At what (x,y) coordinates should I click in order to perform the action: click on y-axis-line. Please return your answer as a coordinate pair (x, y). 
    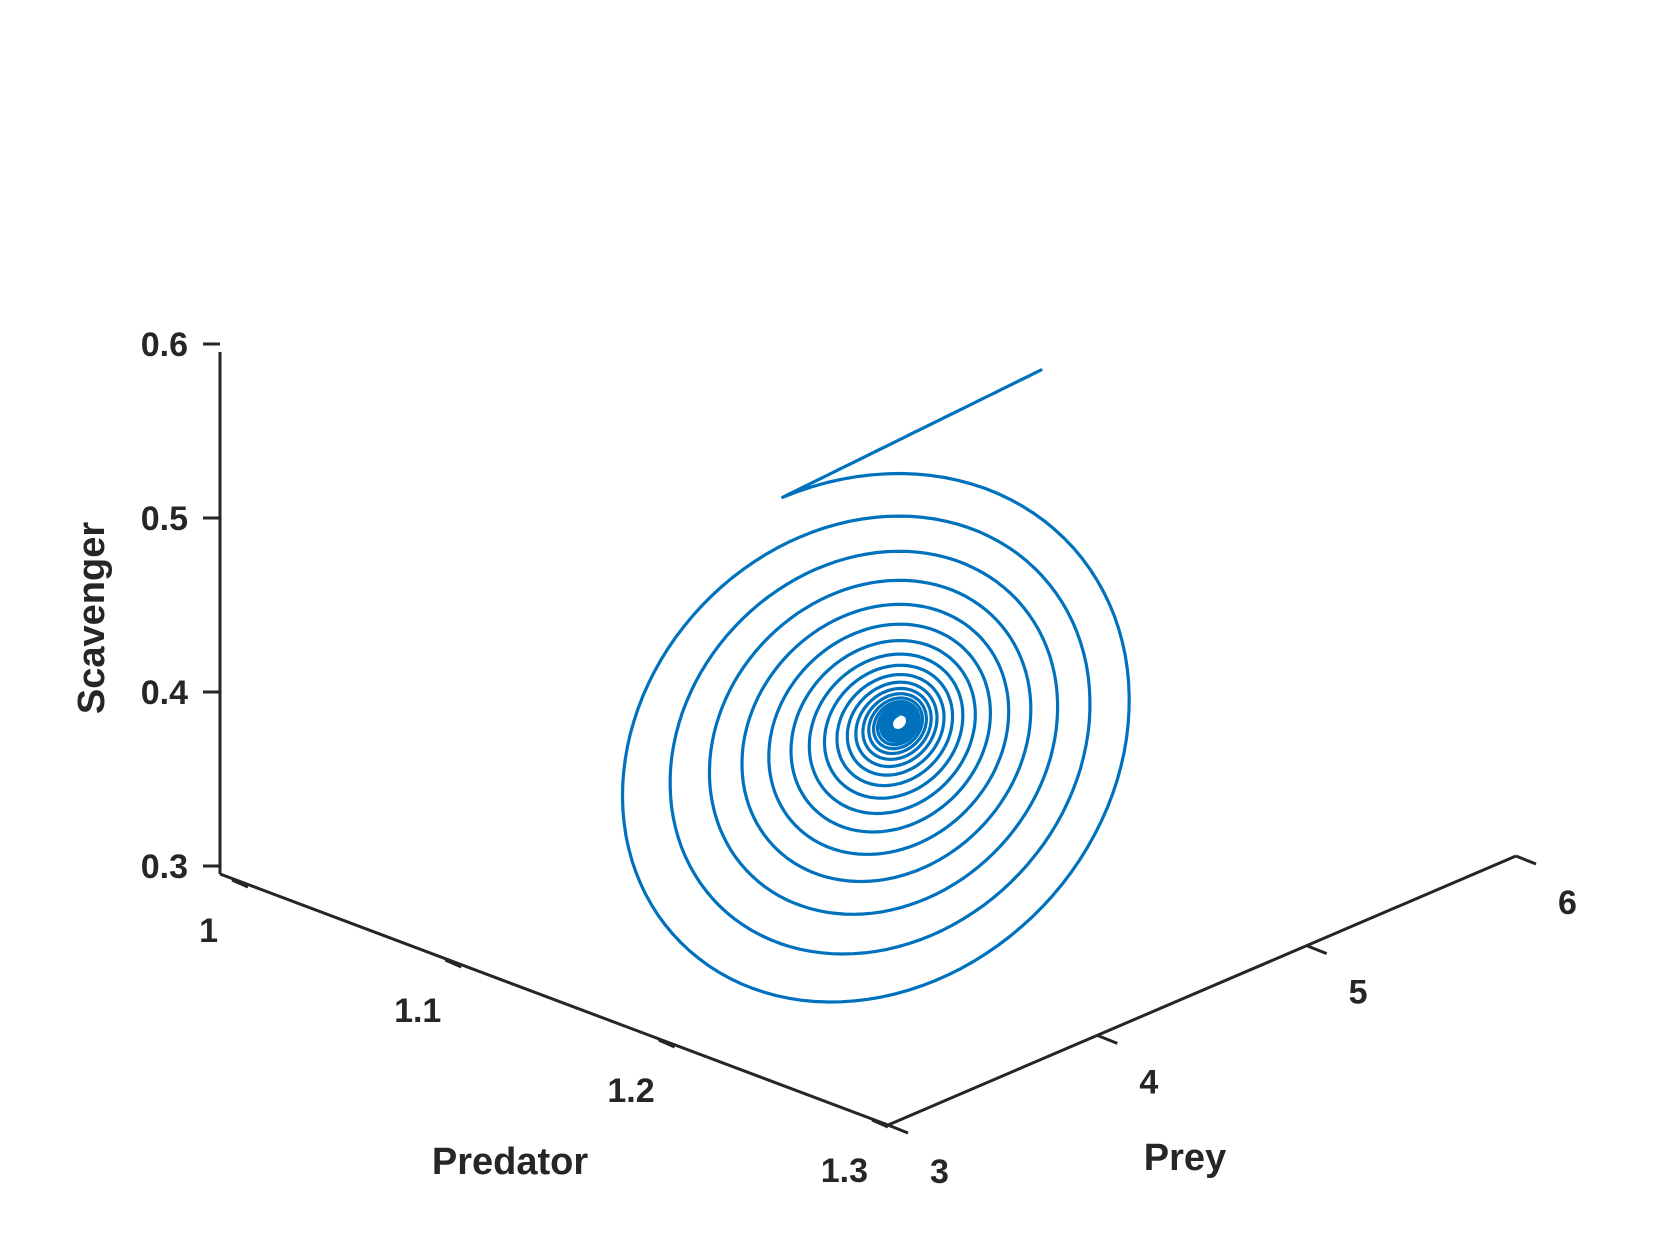
    Looking at the image, I should click on (1202, 990).